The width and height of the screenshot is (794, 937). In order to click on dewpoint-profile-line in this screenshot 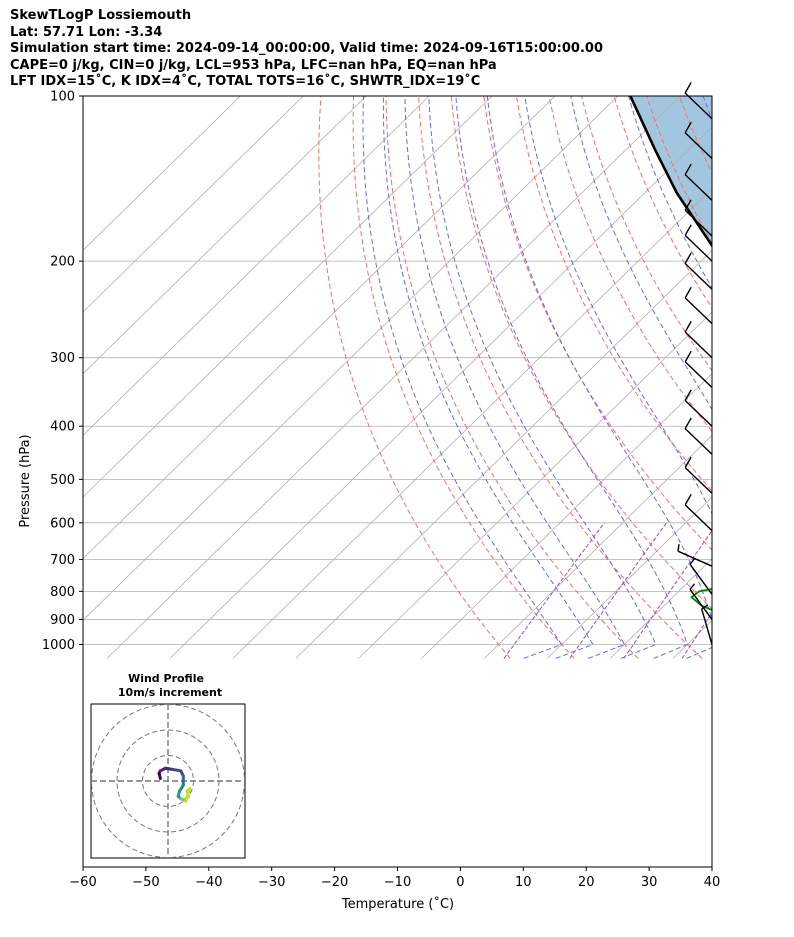, I will do `click(701, 600)`.